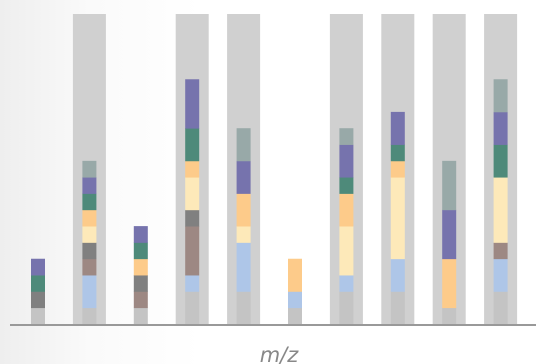 This screenshot has height=364, width=538. I want to click on x-axis-label: m/z, so click(280, 353).